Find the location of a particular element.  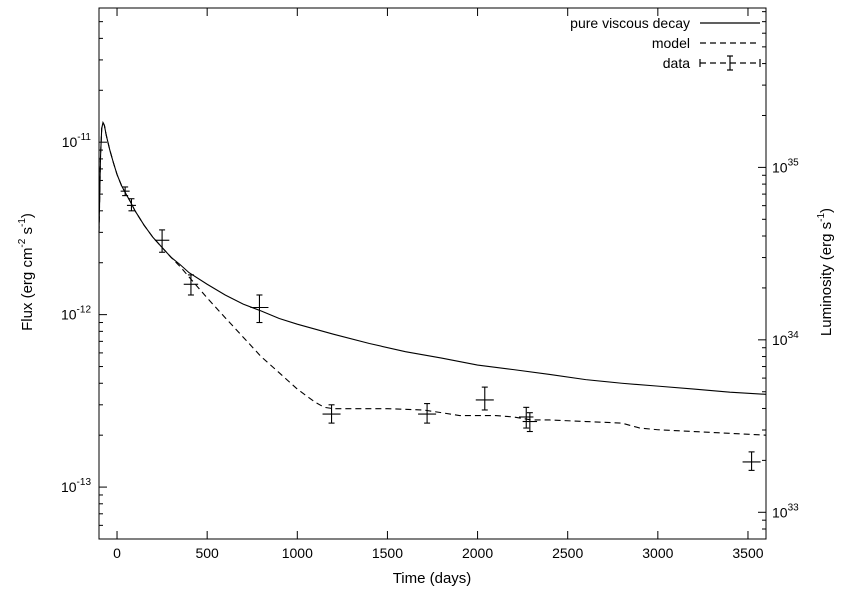

legend-label-data: data is located at coordinates (676, 63).